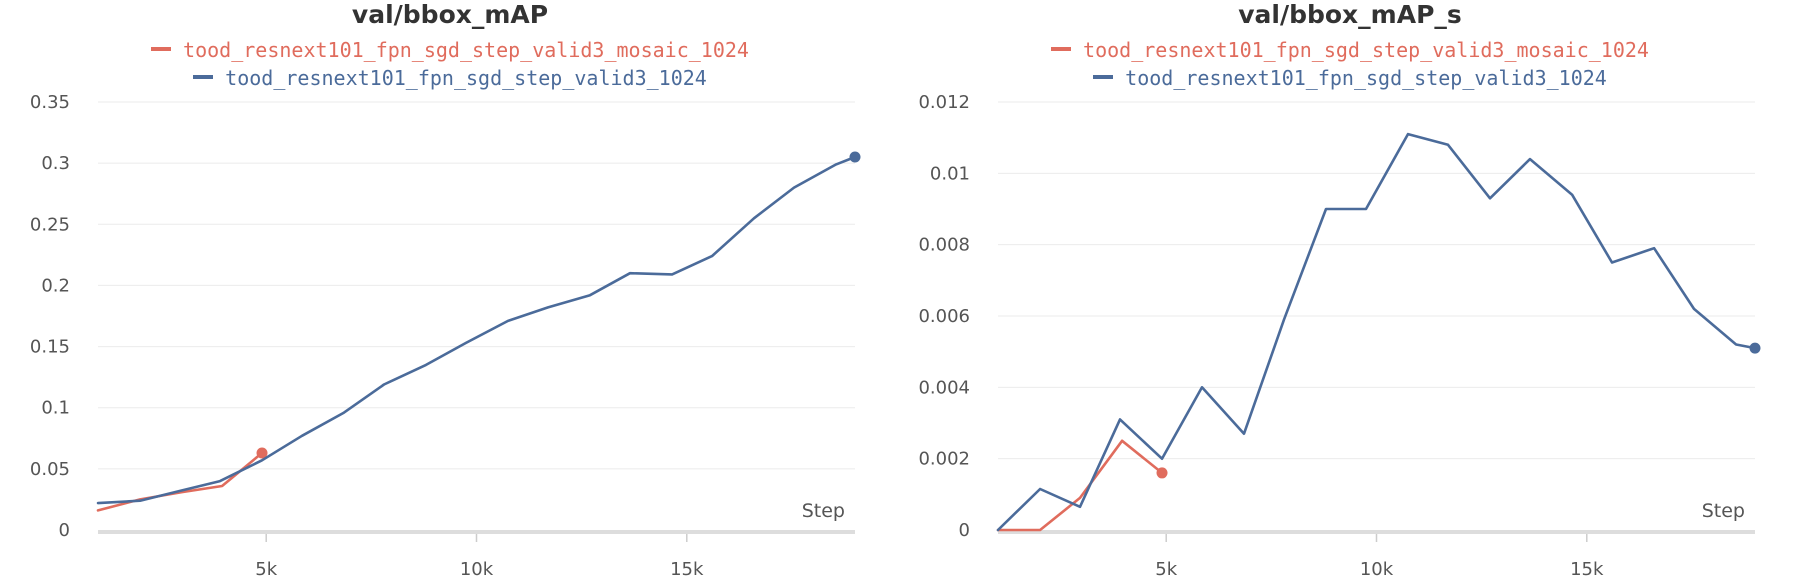 Image resolution: width=1800 pixels, height=585 pixels. What do you see at coordinates (950, 173) in the screenshot?
I see `y-tick-label: 0.01` at bounding box center [950, 173].